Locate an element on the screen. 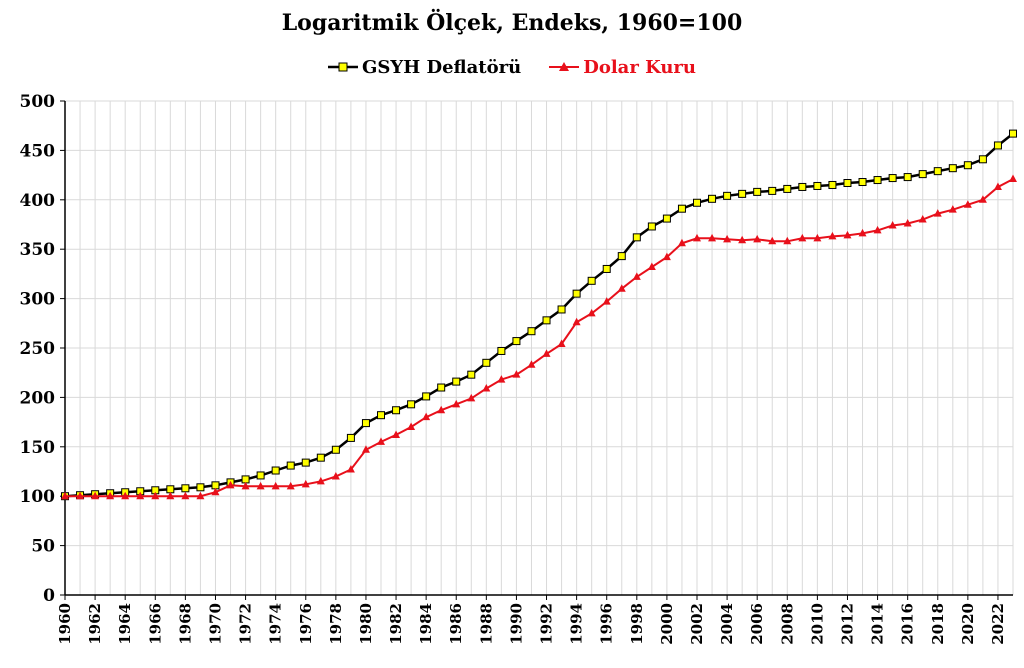 The width and height of the screenshot is (1024, 668). x-tick-label: 2006 is located at coordinates (757, 624).